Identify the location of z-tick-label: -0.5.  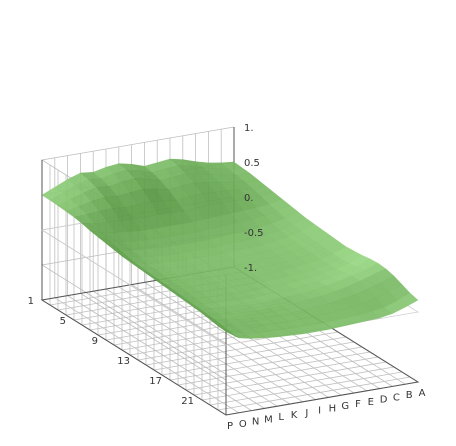
(254, 233).